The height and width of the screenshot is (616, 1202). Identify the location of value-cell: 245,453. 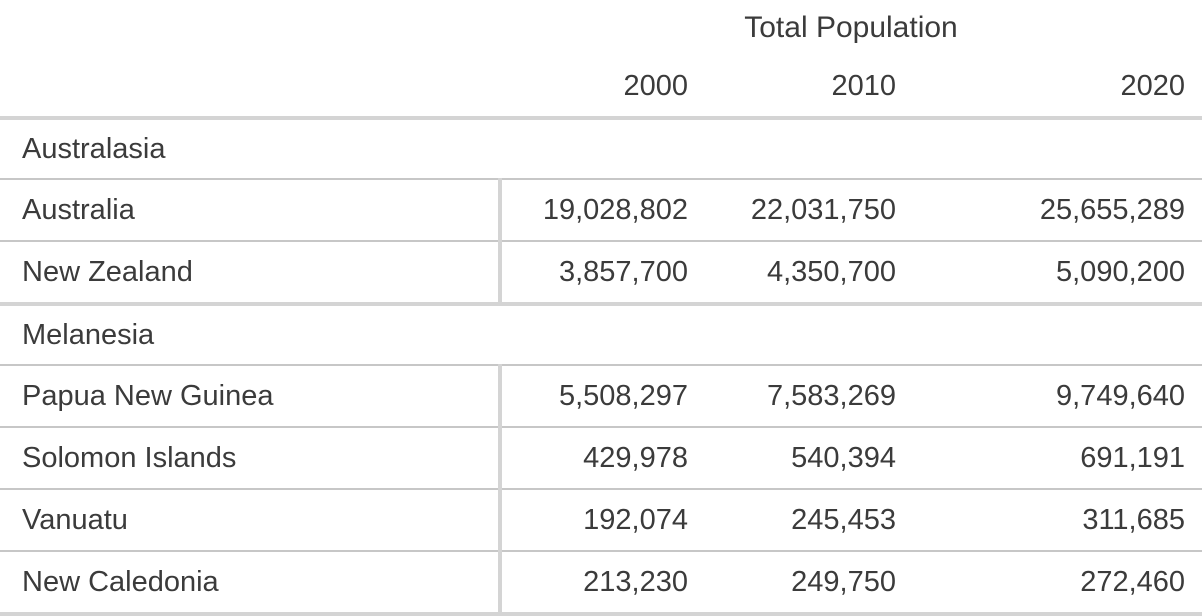
(843, 519).